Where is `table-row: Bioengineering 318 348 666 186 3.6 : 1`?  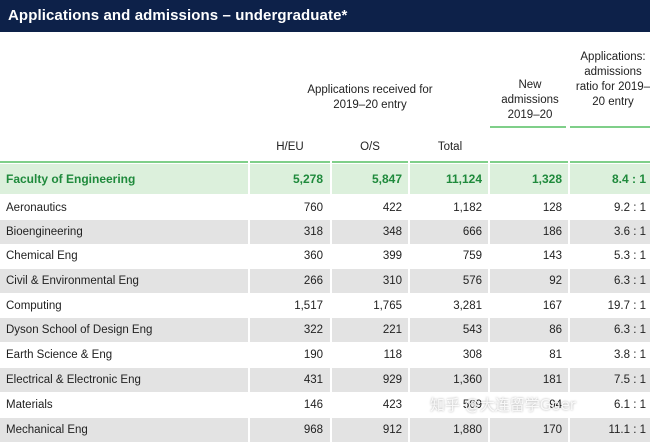
table-row: Bioengineering 318 348 666 186 3.6 : 1 is located at coordinates (325, 232).